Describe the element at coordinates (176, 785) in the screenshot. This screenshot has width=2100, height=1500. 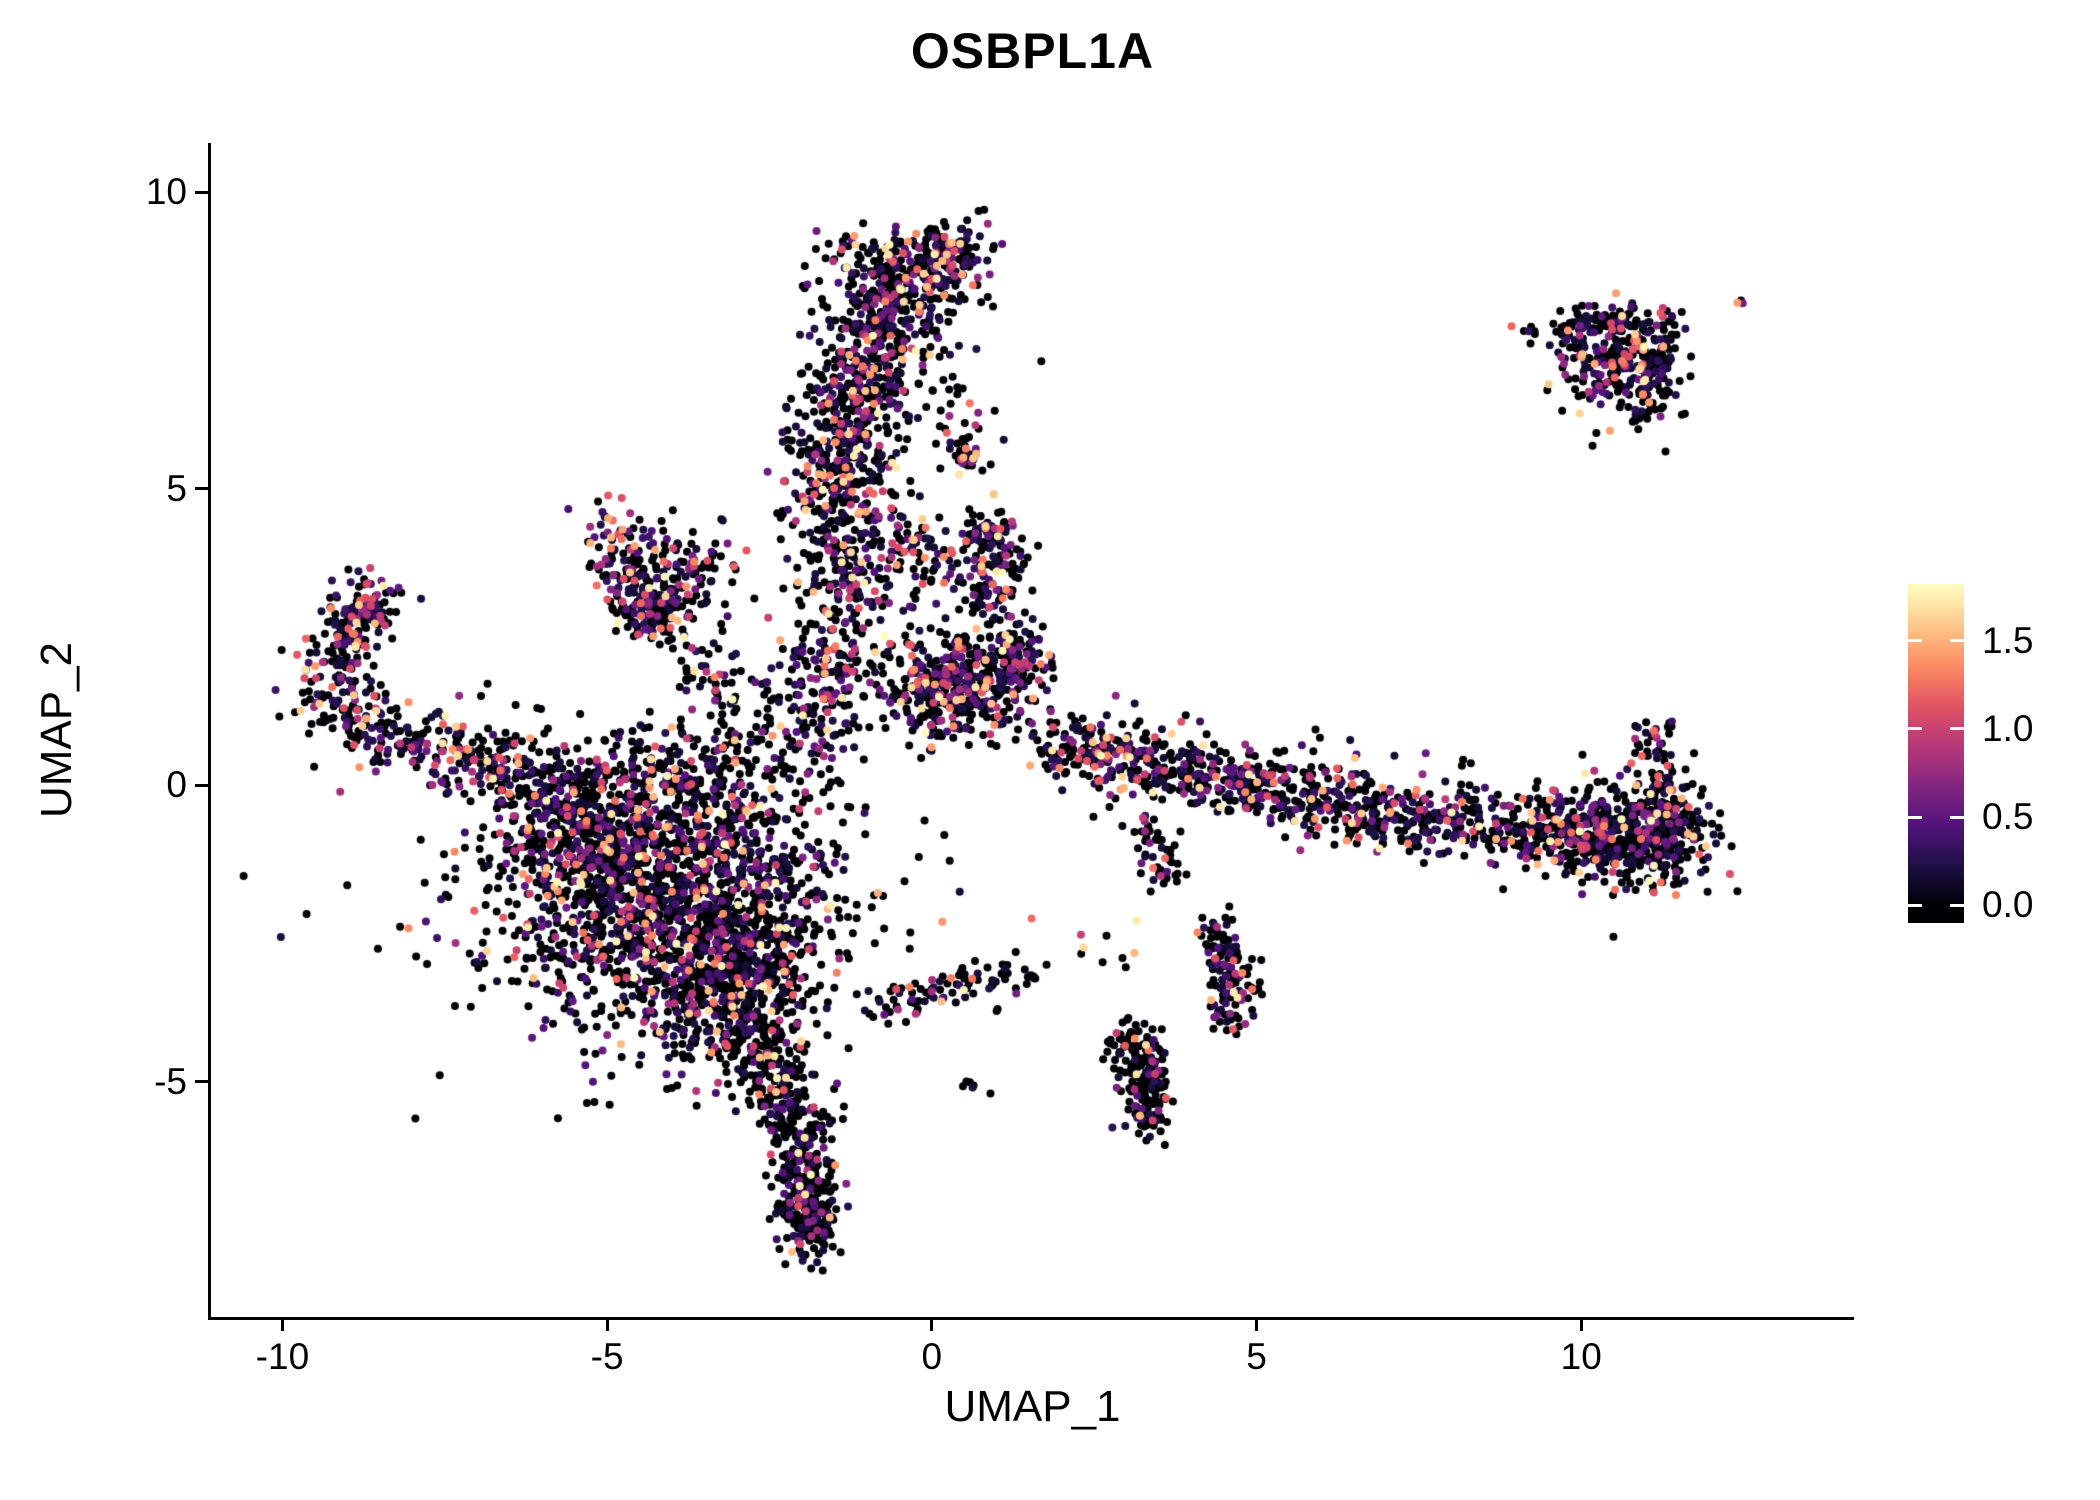
I see `y-tick-label: 0` at that location.